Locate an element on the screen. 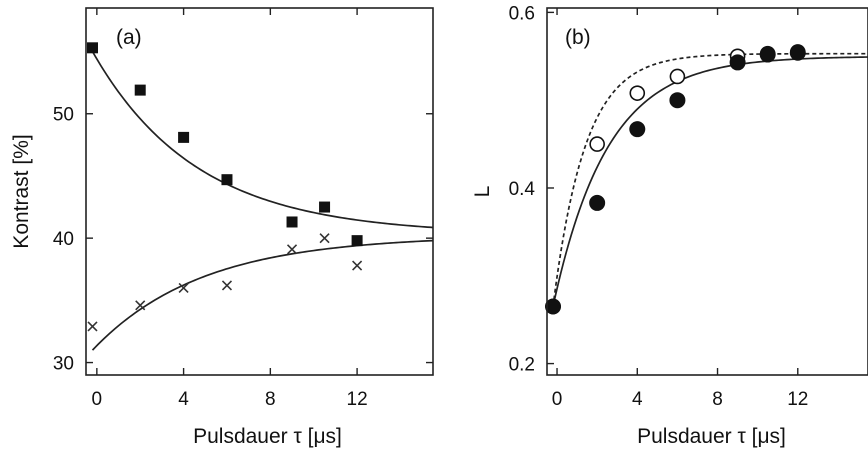 The image size is (868, 452). a-y-tick-label: 40 is located at coordinates (63, 239).